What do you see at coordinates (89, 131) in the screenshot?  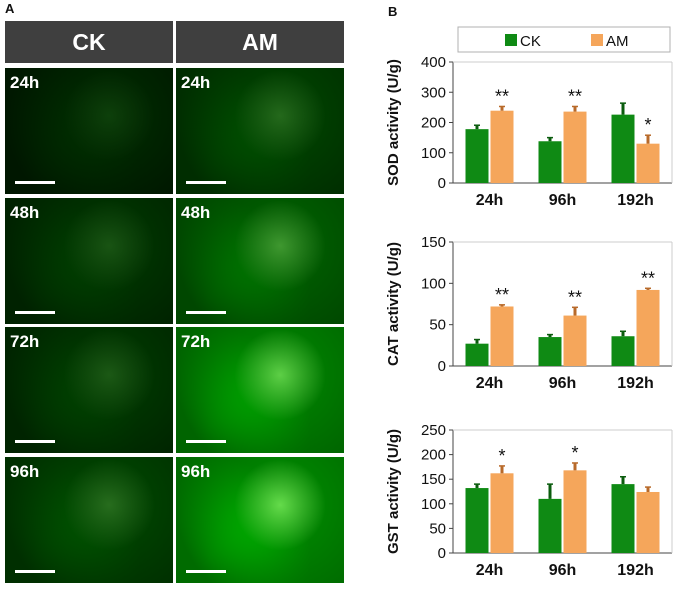 I see `micrograph-ck-row-1: 24h` at bounding box center [89, 131].